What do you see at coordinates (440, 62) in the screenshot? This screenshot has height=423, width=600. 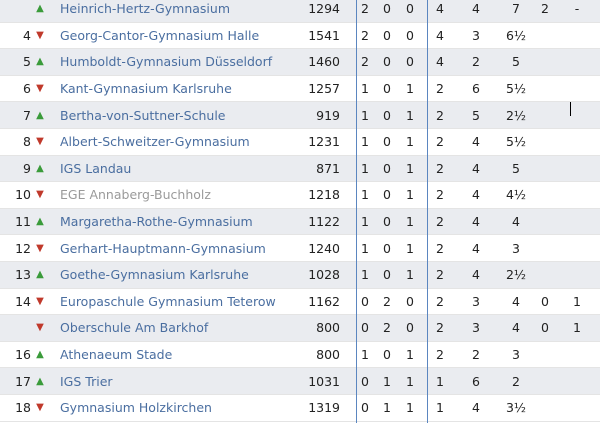 I see `match-points-cell: 4` at bounding box center [440, 62].